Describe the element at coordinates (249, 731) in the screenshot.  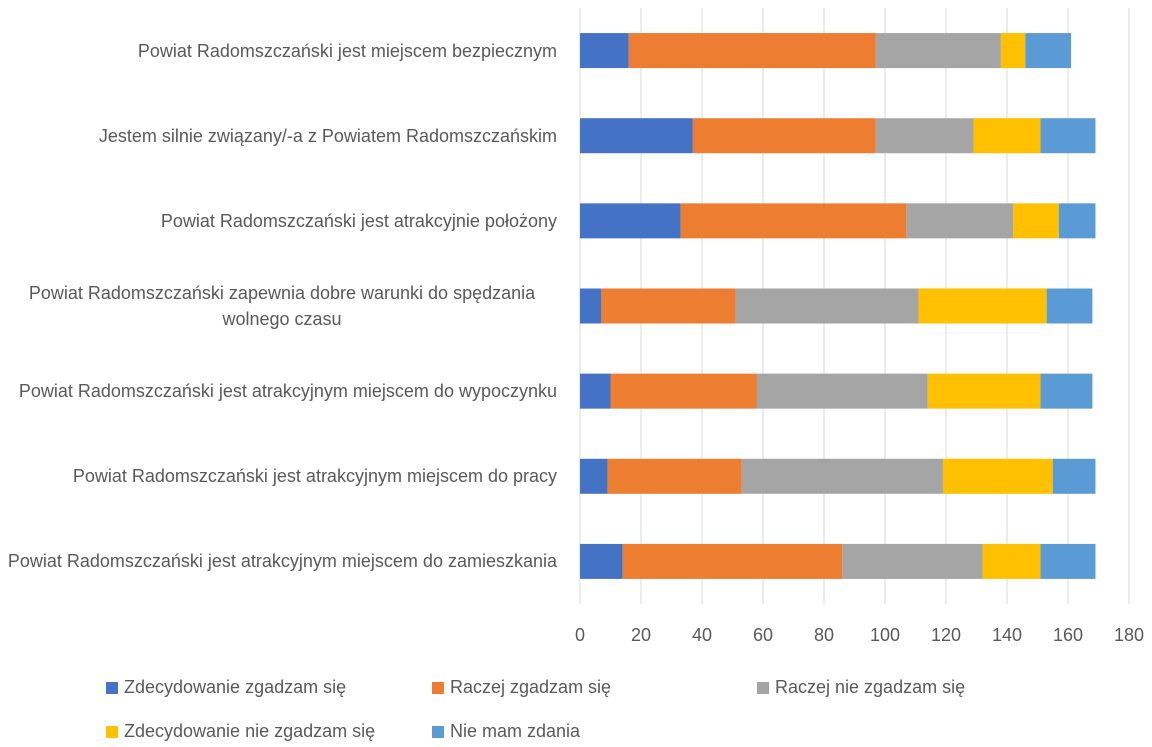
I see `legend-label: Zdecydowanie nie zgadzam się` at that location.